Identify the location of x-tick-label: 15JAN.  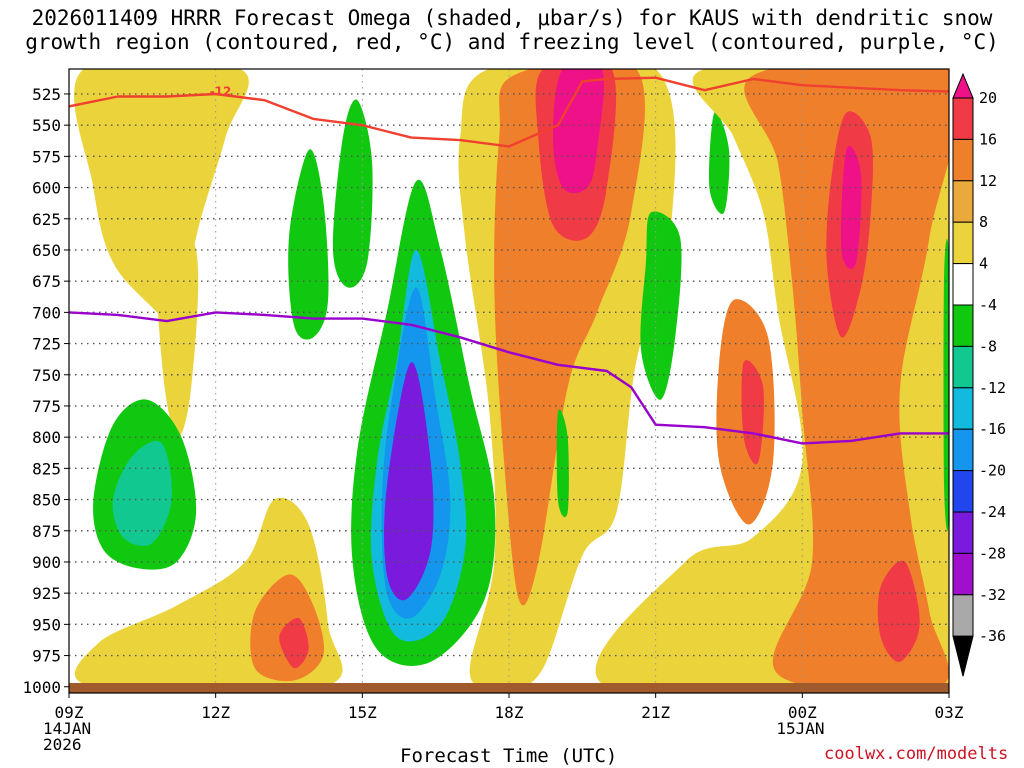
(800, 728).